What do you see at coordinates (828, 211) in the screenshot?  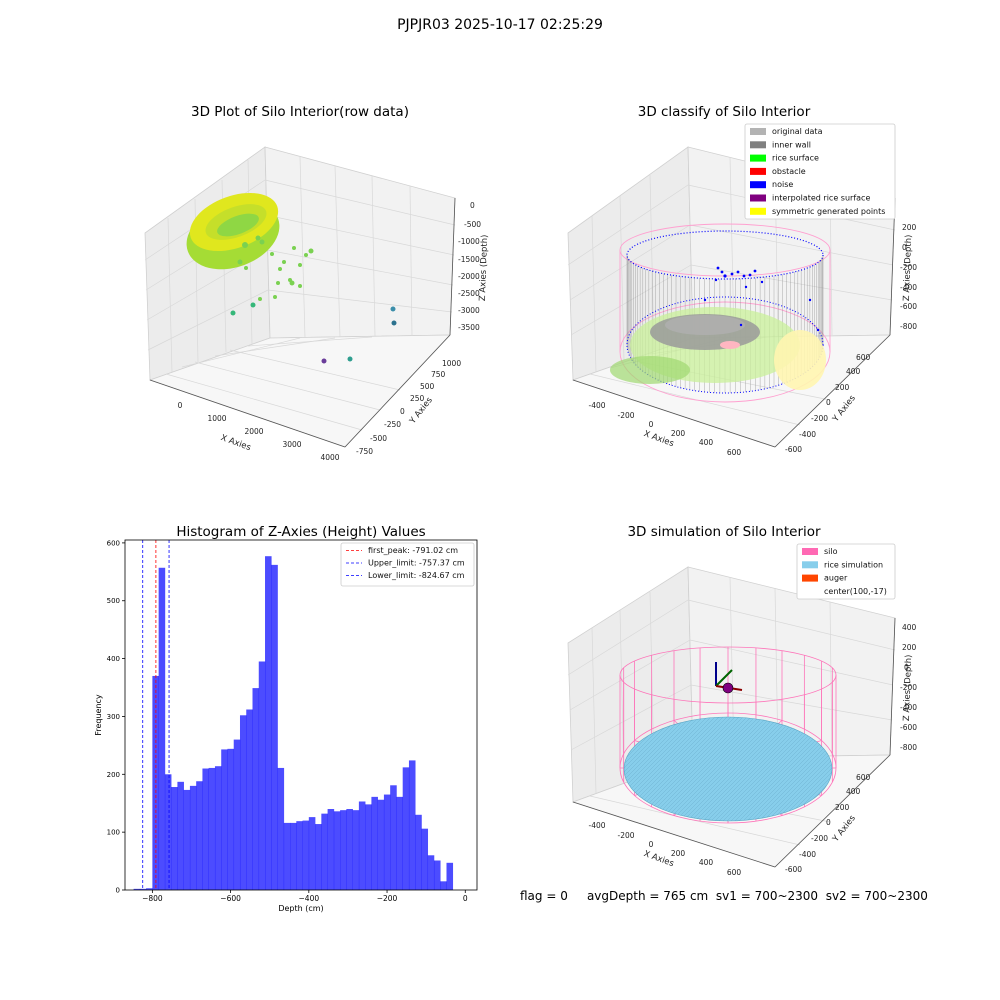 I see `legend-label: symmetric generated points` at bounding box center [828, 211].